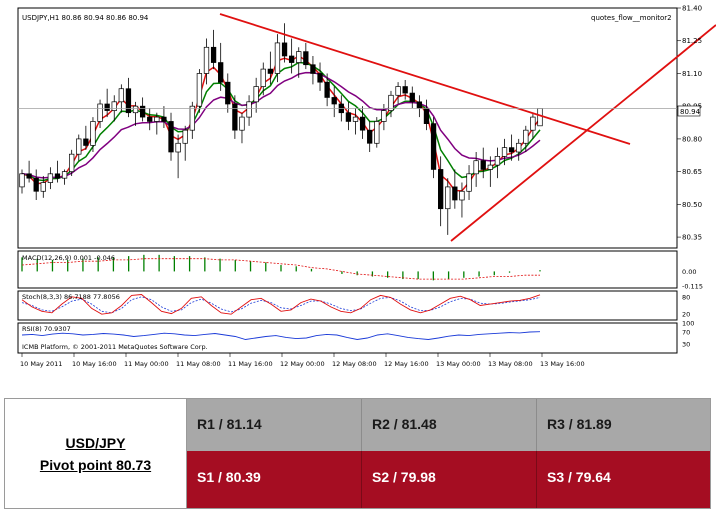 The height and width of the screenshot is (513, 716). Describe the element at coordinates (623, 479) in the screenshot. I see `s3-cell: S3 / 79.64` at that location.